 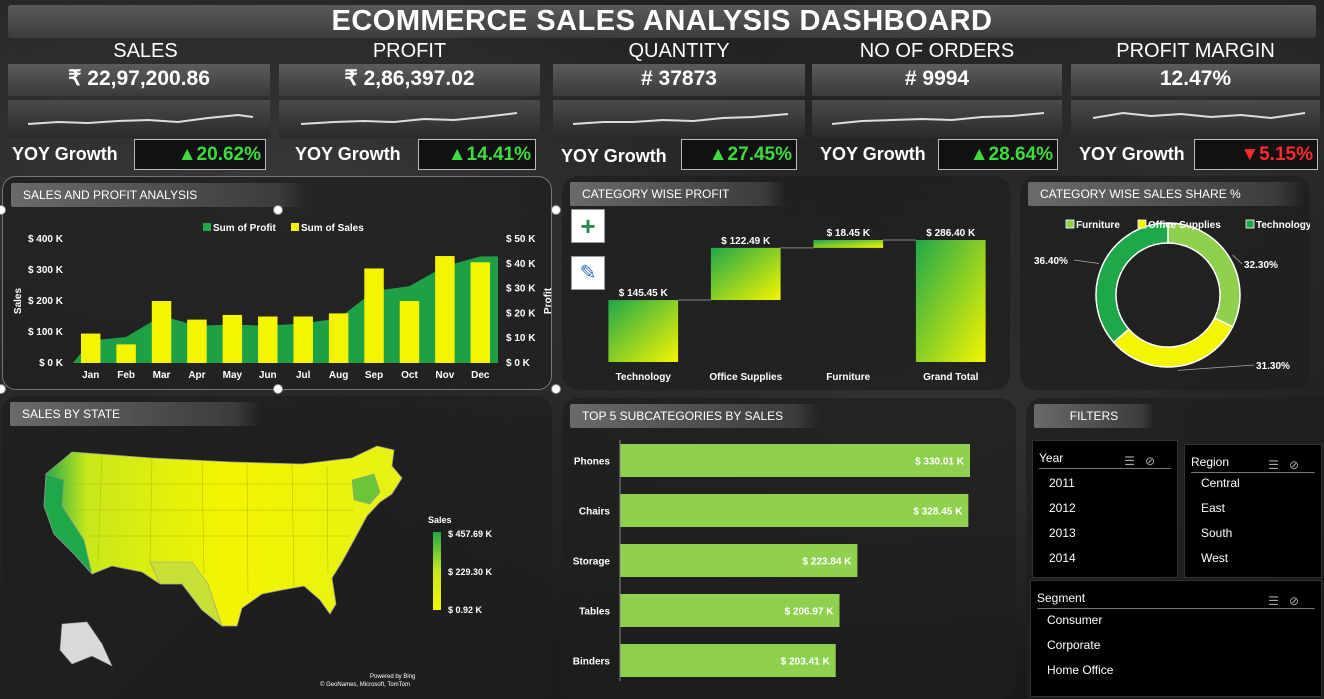 I want to click on y2-tick-label: $ 30 K, so click(x=521, y=289).